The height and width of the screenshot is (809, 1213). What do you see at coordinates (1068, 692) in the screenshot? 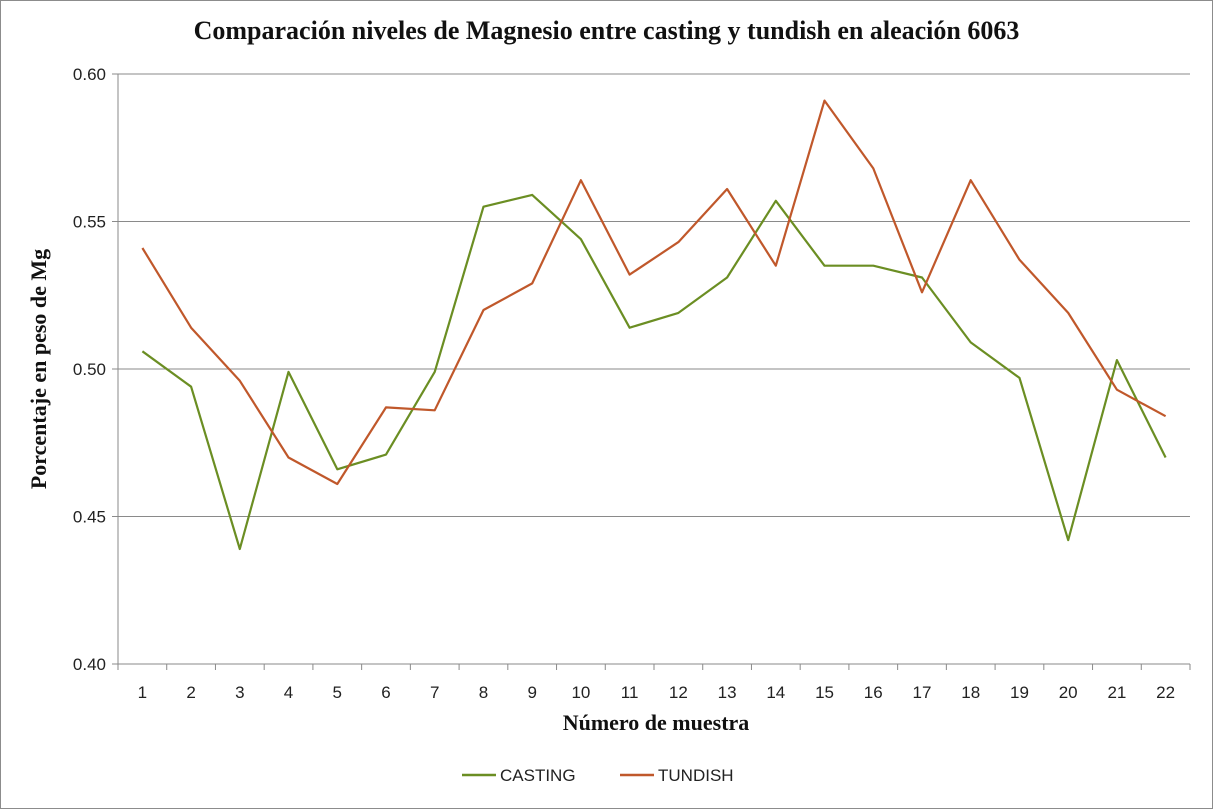
I see `x-tick-label: 20` at bounding box center [1068, 692].